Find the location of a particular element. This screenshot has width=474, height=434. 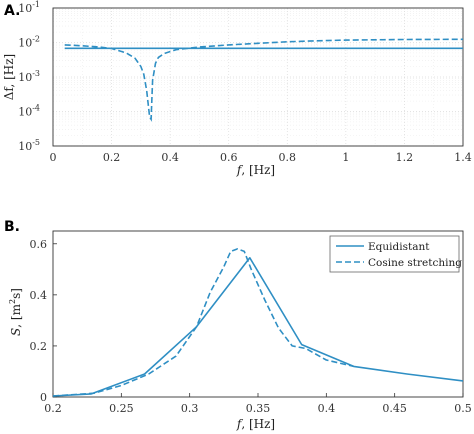

panel-b-ylabel-sup: 2 is located at coordinates (12, 301).